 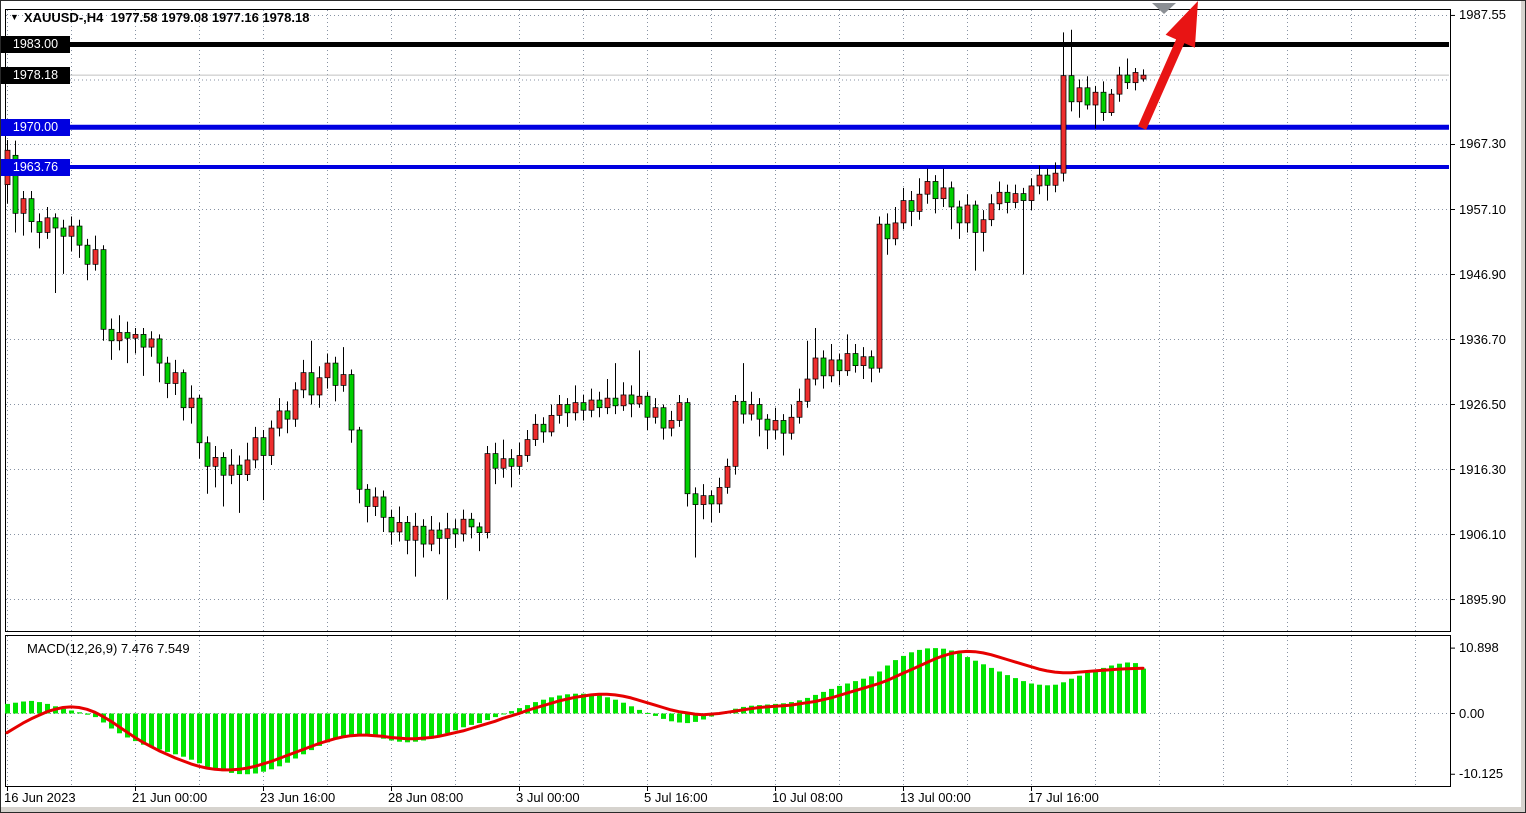 I want to click on price-axis-label: 1957.10, so click(x=1482, y=209).